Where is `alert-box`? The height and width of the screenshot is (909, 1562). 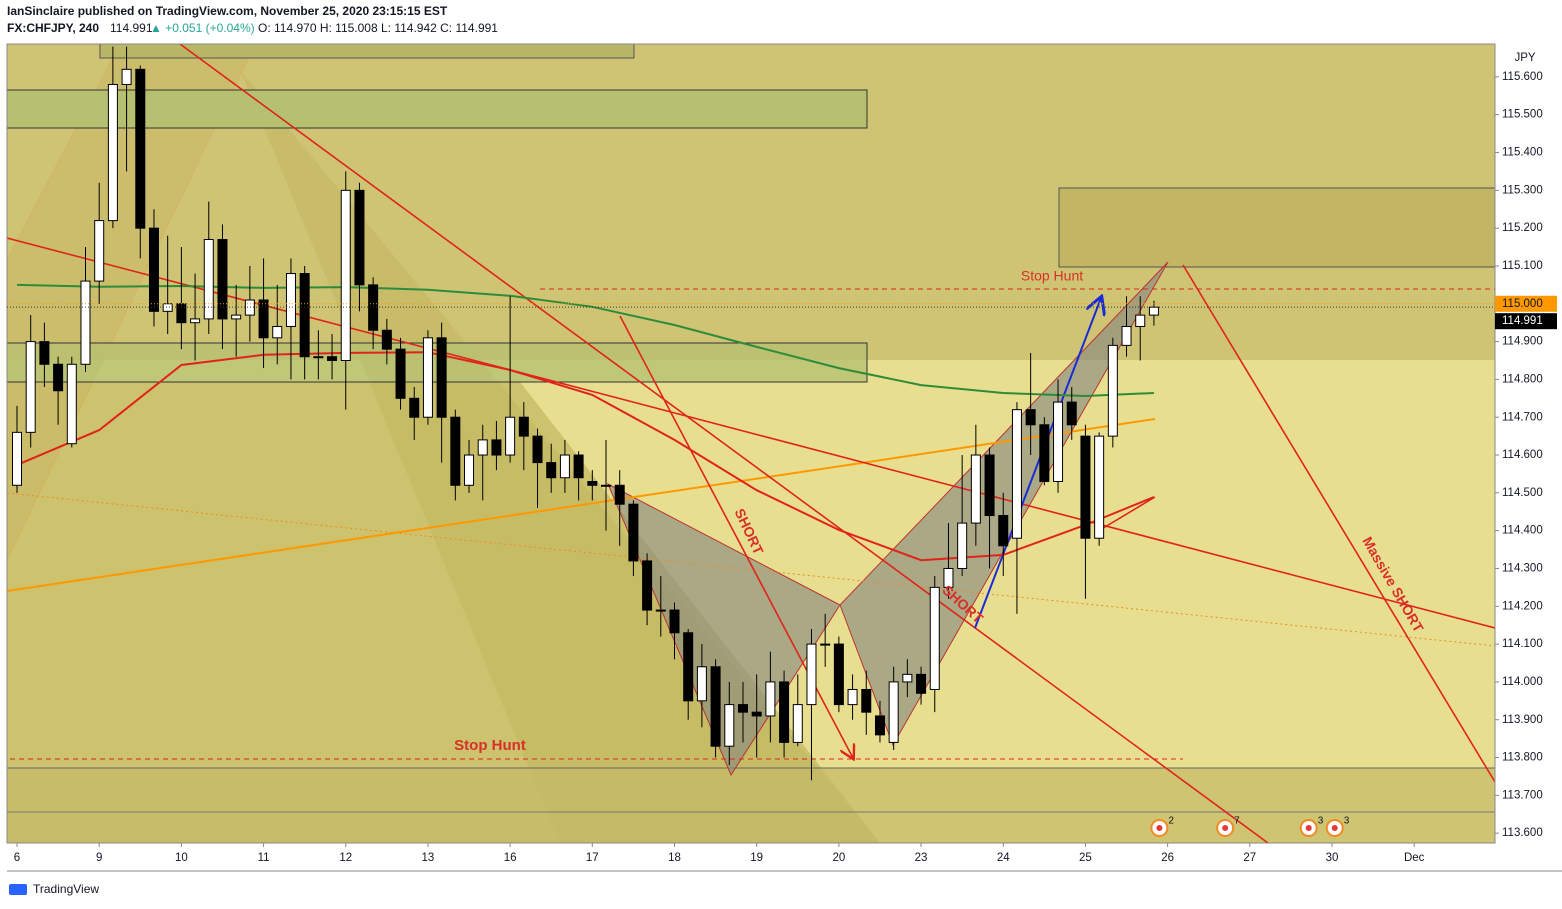
alert-box is located at coordinates (1526, 303).